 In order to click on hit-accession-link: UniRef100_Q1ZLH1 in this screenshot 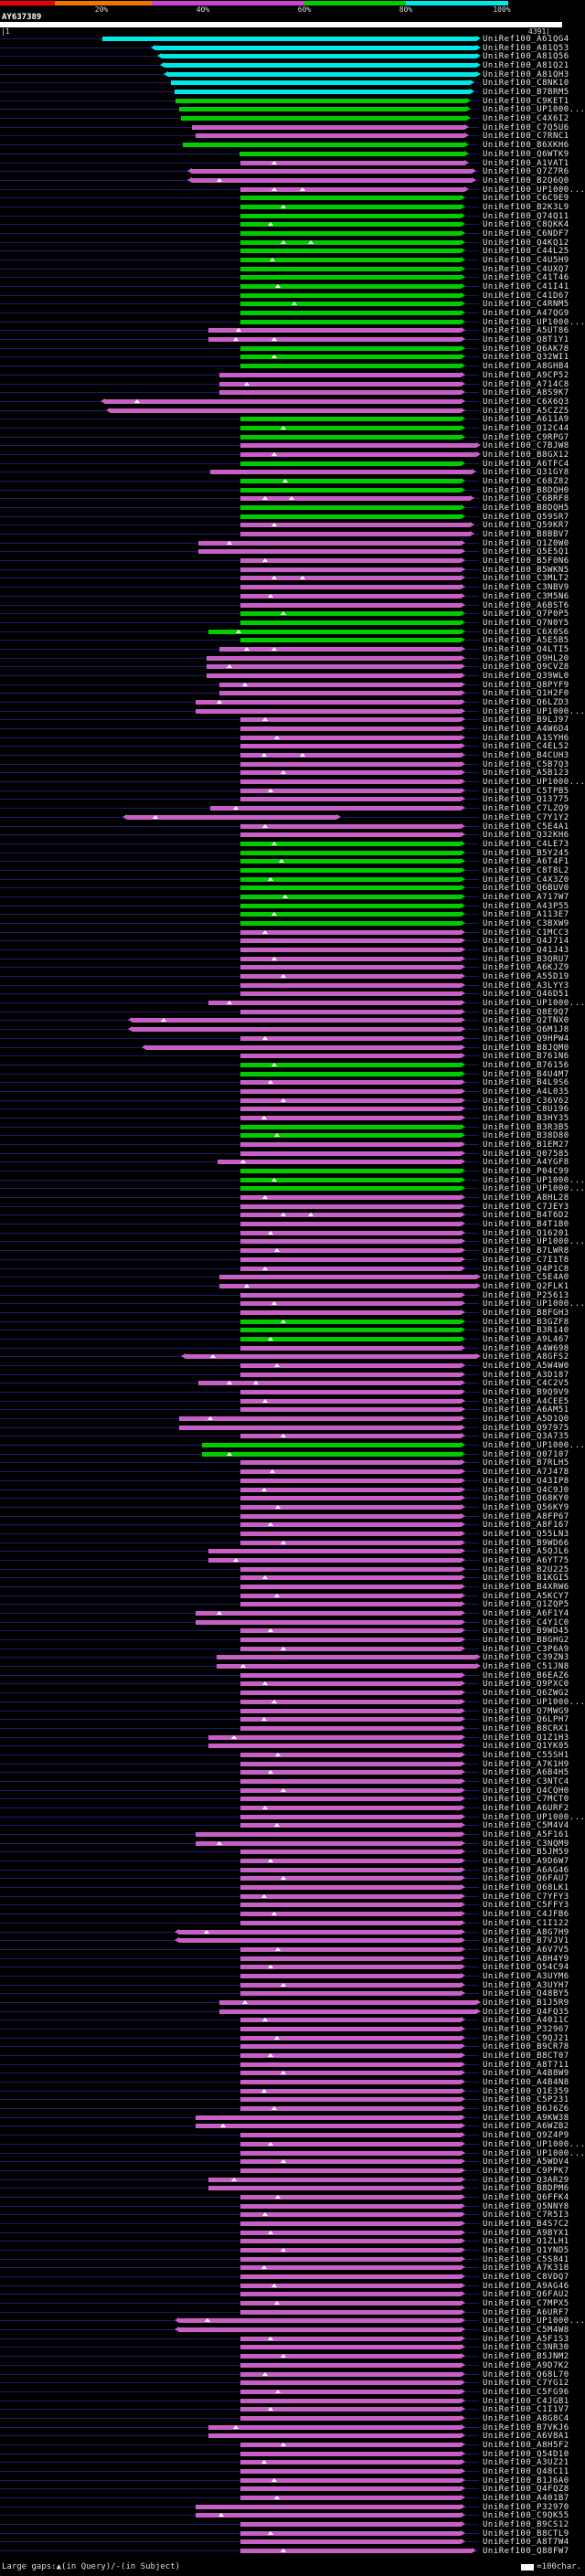, I will do `click(526, 2242)`.